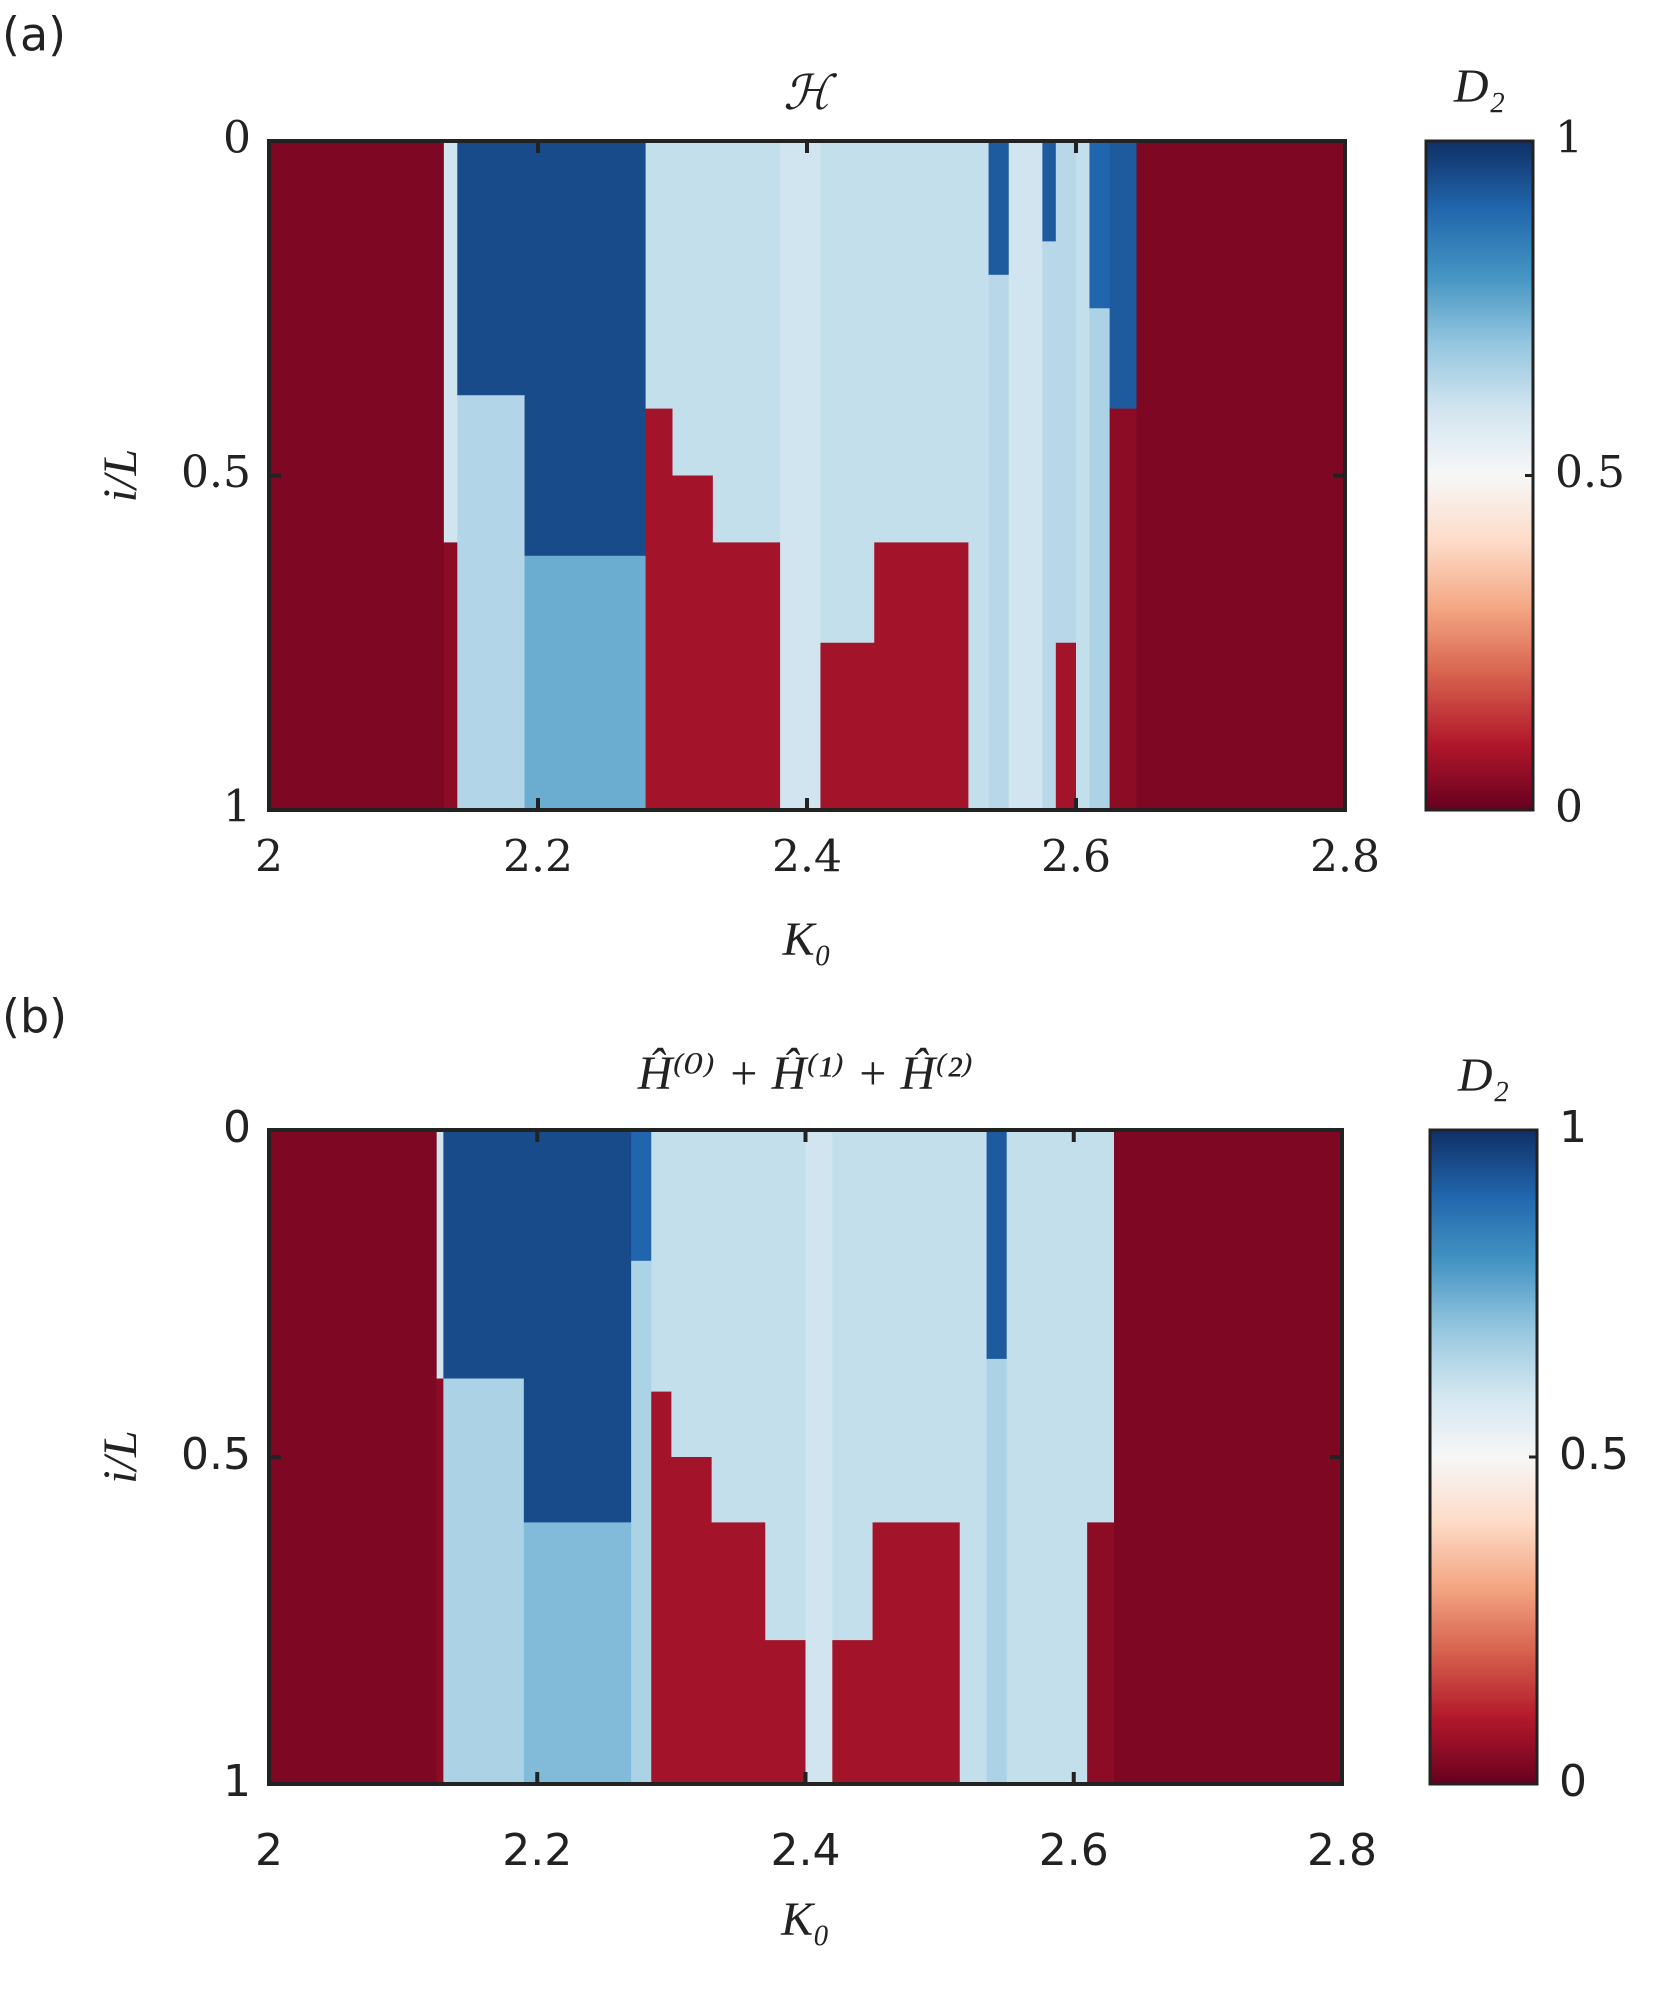 This screenshot has width=1660, height=2008. I want to click on chart-title: Ĥ⁽⁰⁾ + Ĥ⁽¹⁾ + Ĥ⁽²⁾, so click(805, 1073).